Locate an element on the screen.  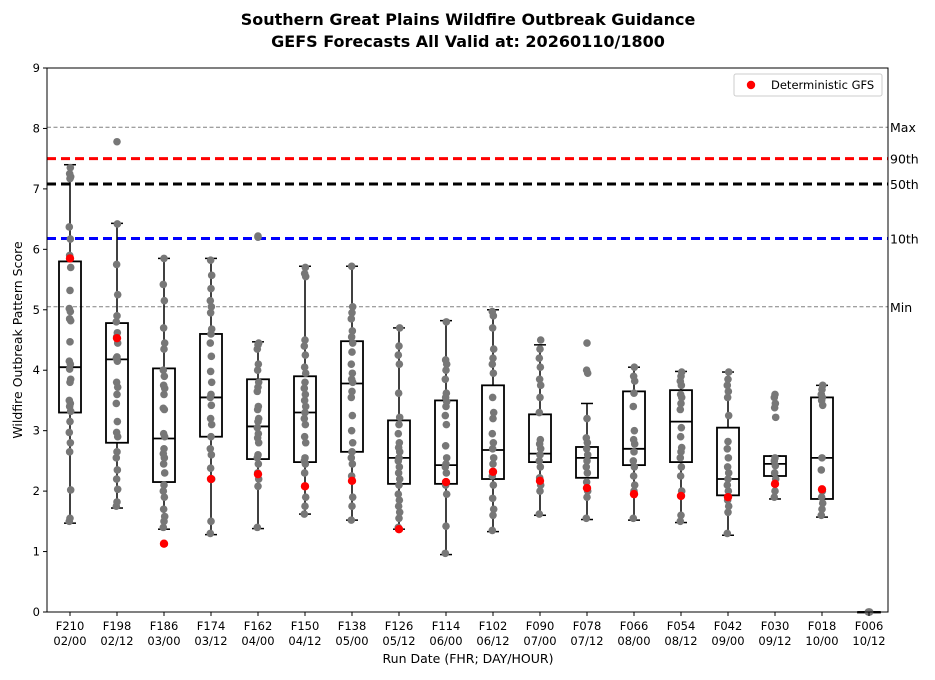
y-tick-label: 8 is located at coordinates (36, 128).